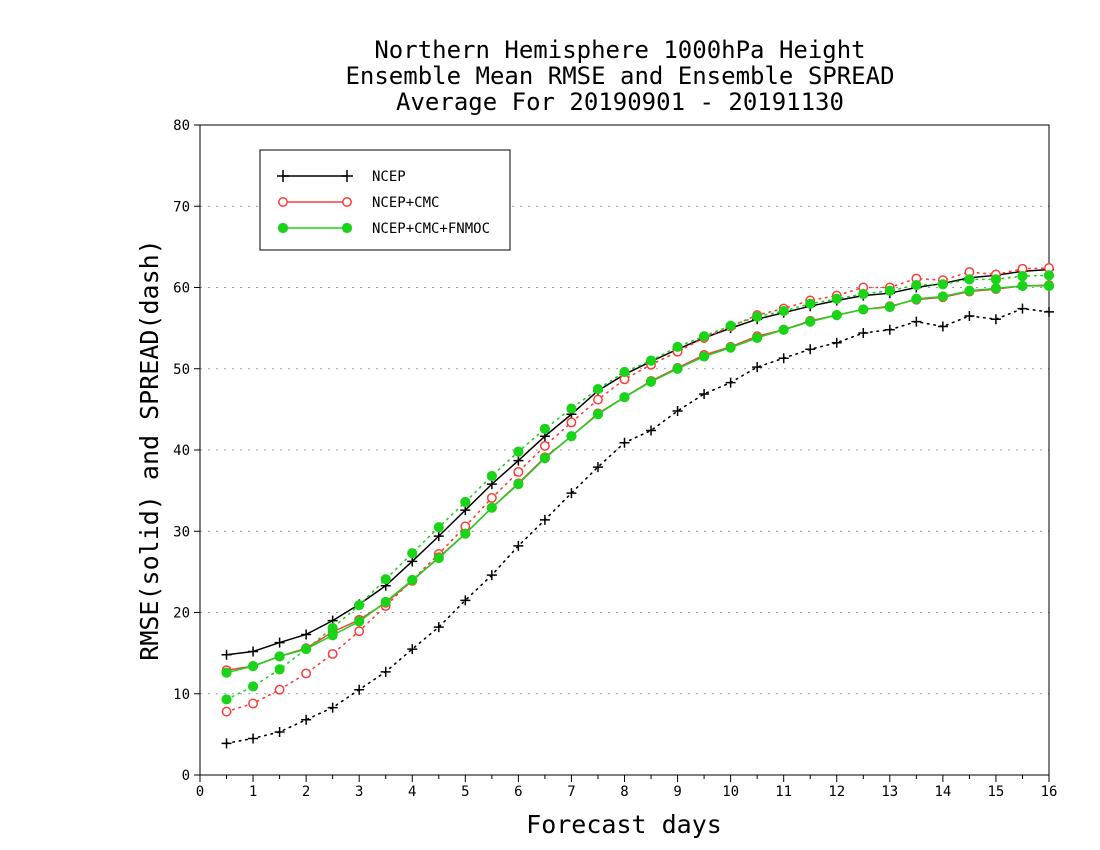  Describe the element at coordinates (181, 614) in the screenshot. I see `y-tick-label: 20` at that location.